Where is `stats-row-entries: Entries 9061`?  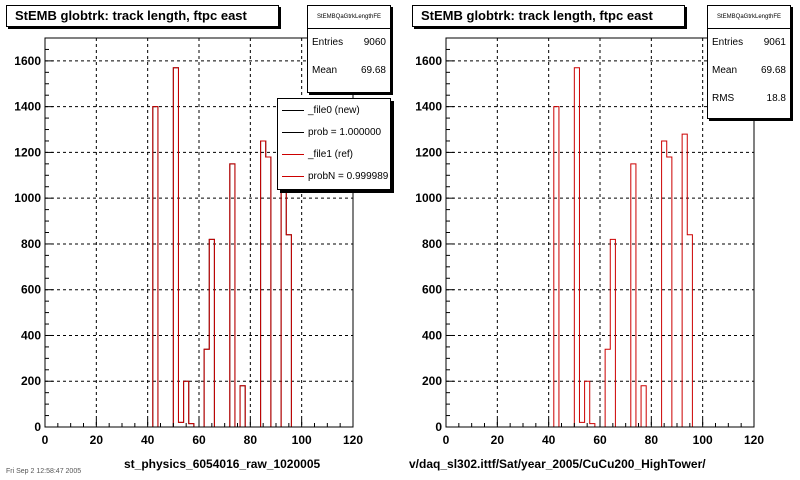
stats-row-entries: Entries 9061 is located at coordinates (749, 43).